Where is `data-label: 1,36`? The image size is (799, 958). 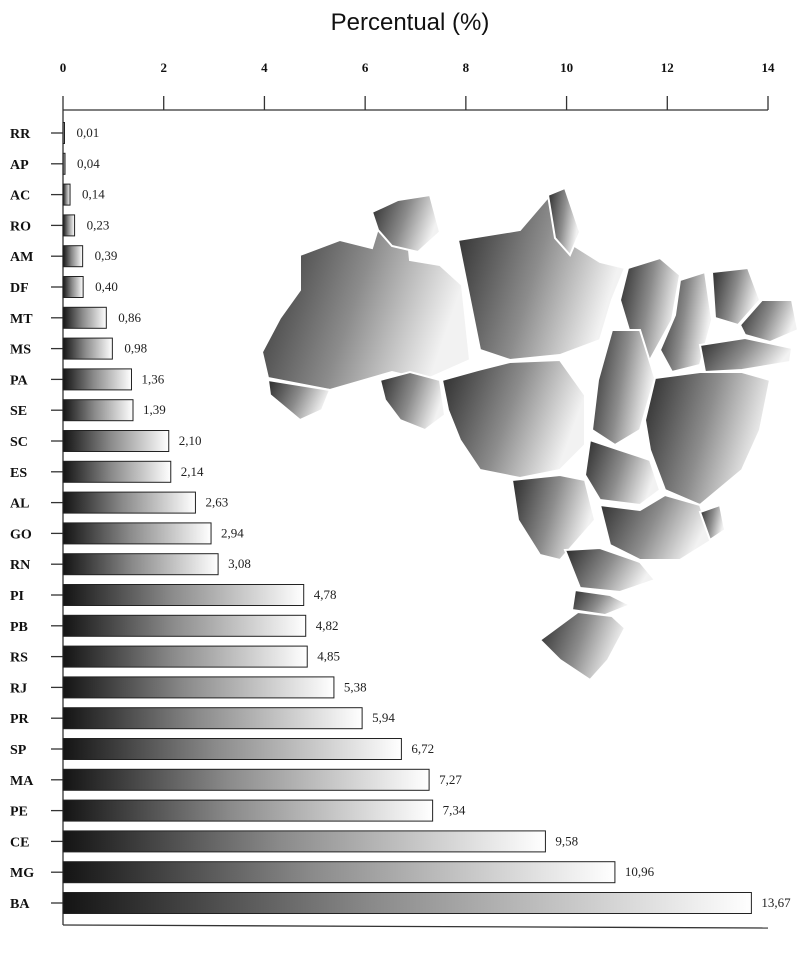 data-label: 1,36 is located at coordinates (152, 378).